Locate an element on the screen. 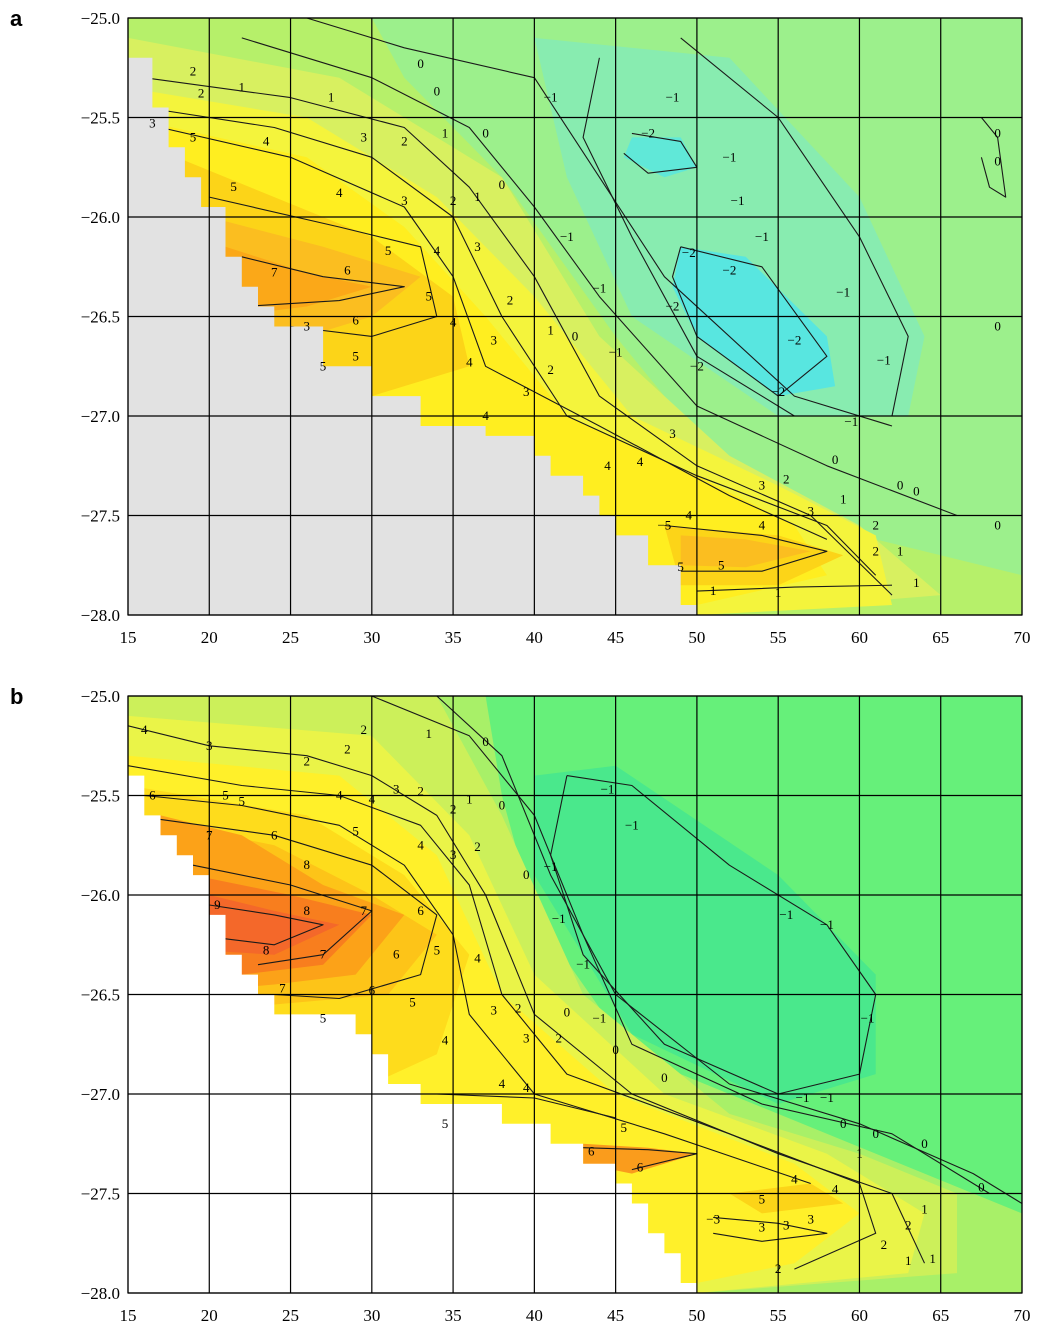 The height and width of the screenshot is (1344, 1040). x-tick-label: 25 is located at coordinates (290, 637).